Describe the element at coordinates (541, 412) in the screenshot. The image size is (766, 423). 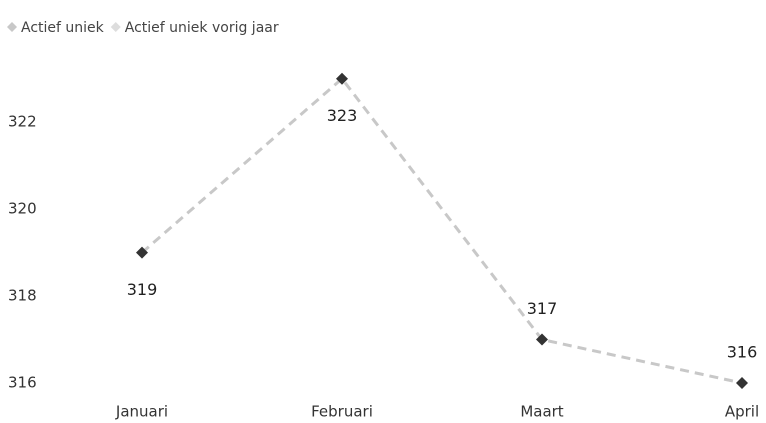
I see `x-tick-label: Maart` at that location.